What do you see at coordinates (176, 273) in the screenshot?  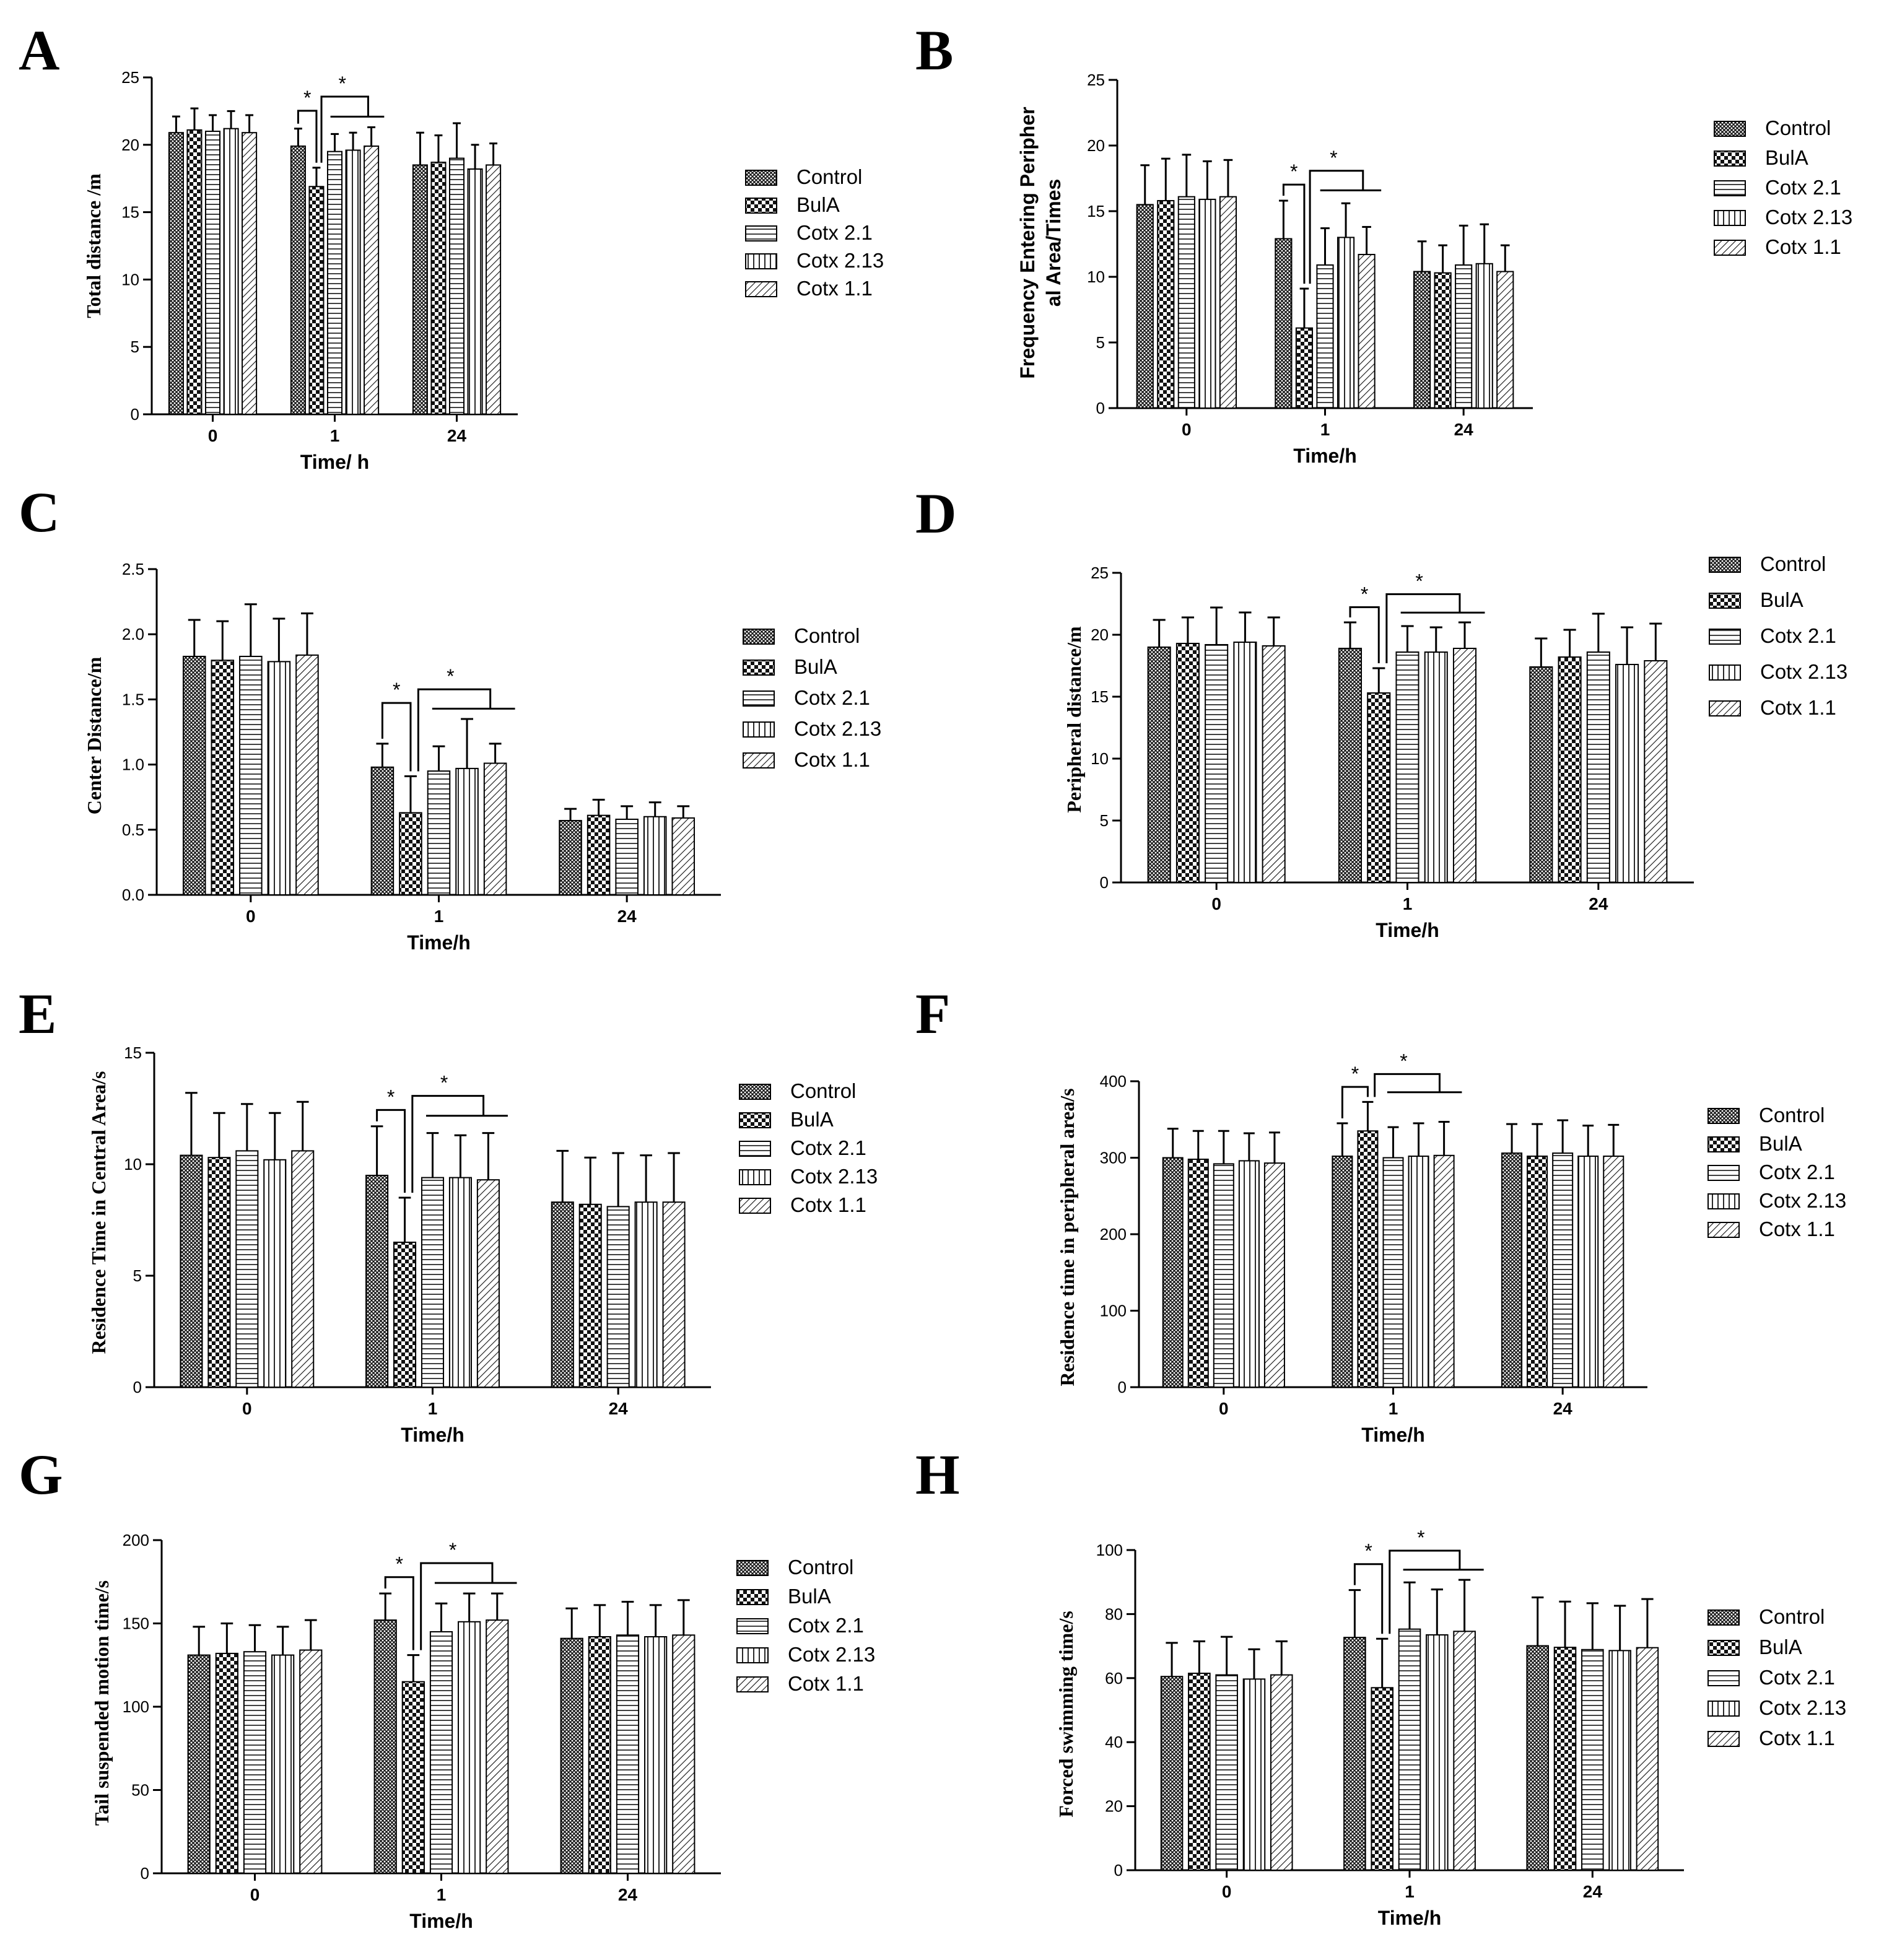 I see `bar-a-control-t0` at bounding box center [176, 273].